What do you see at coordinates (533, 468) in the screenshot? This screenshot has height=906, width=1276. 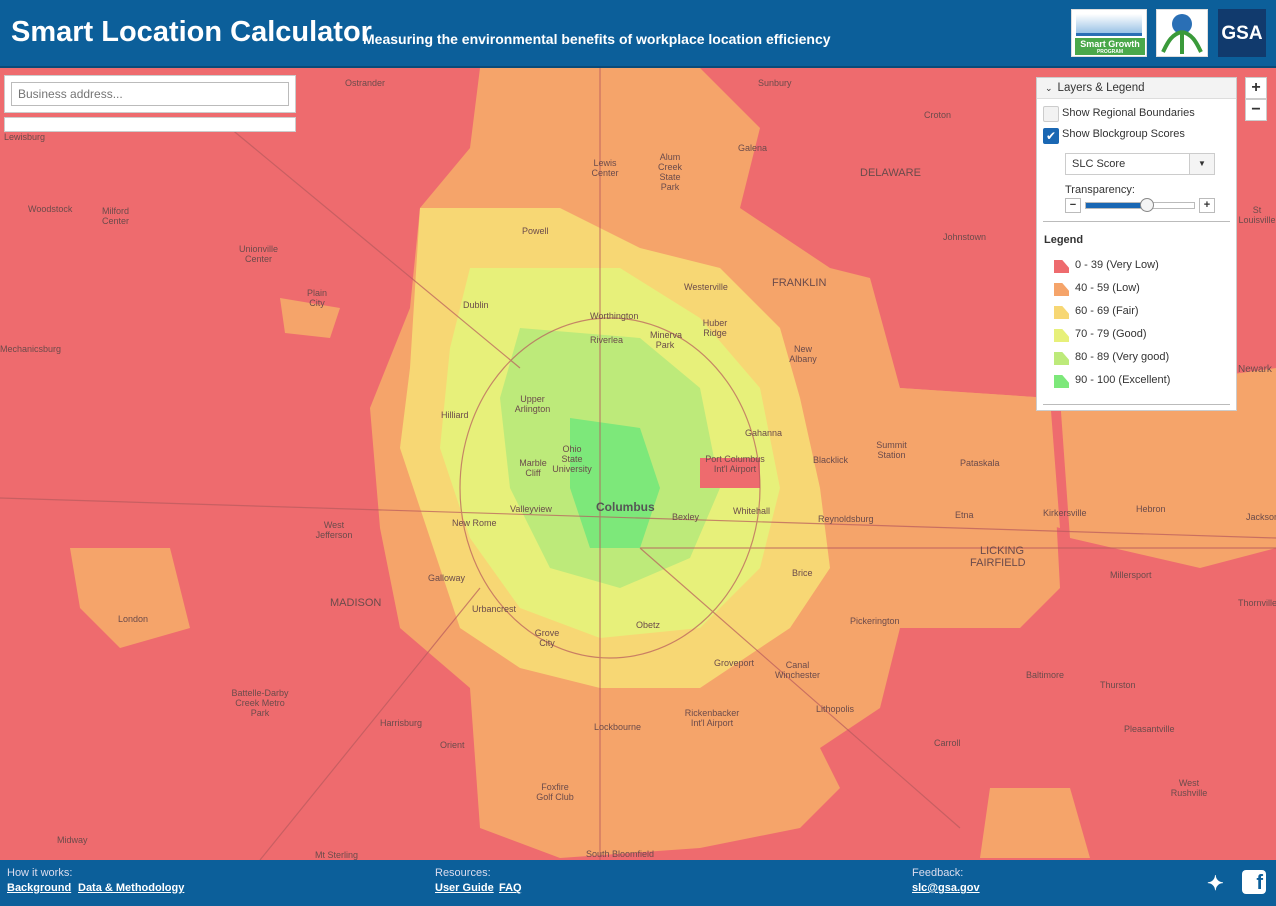 I see `place-label: Marble Cliff` at bounding box center [533, 468].